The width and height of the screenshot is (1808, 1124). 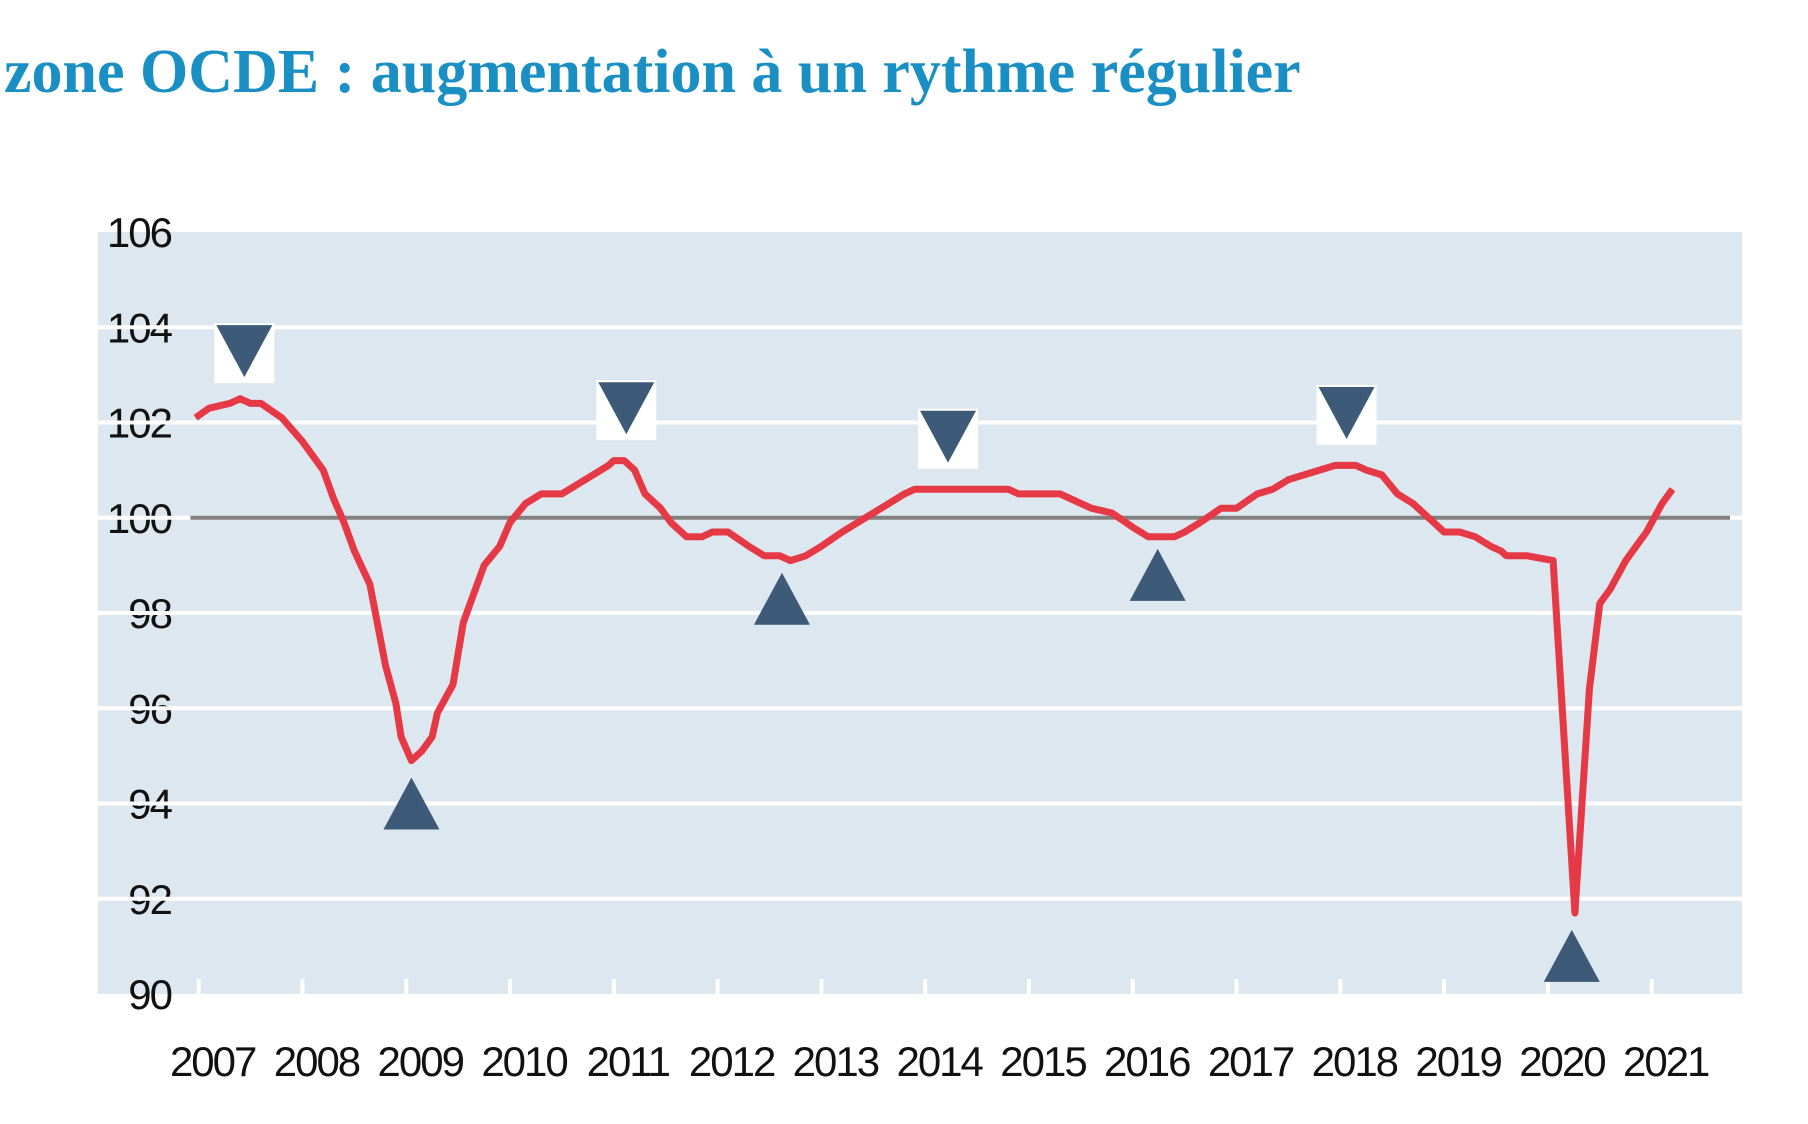 I want to click on x-tick-label: 2019, so click(x=1458, y=1061).